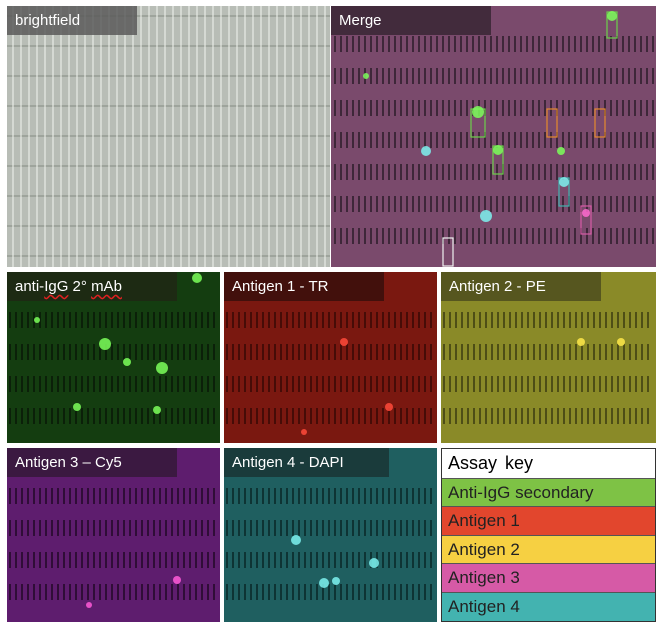 This screenshot has height=632, width=664. Describe the element at coordinates (491, 463) in the screenshot. I see `assay-key-title: Assay key` at that location.